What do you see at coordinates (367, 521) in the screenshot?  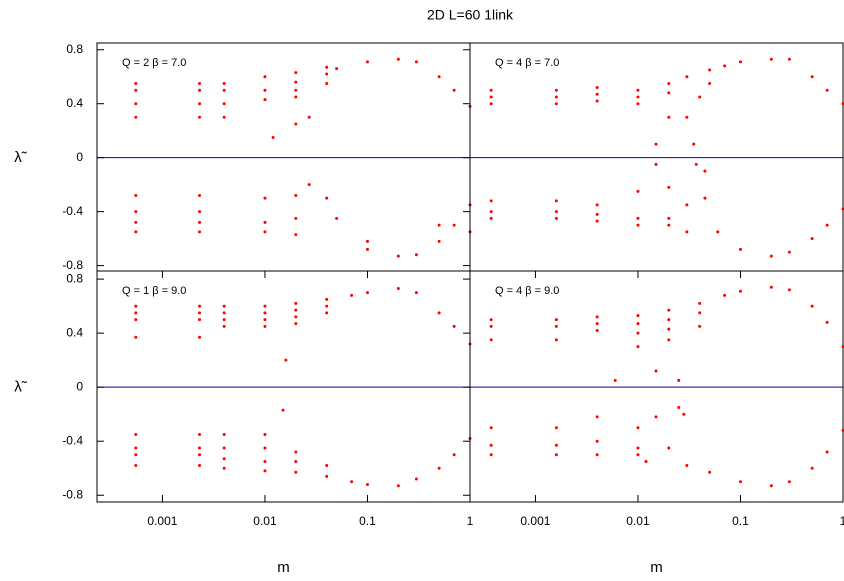 I see `x-tick-label: 0.1` at bounding box center [367, 521].